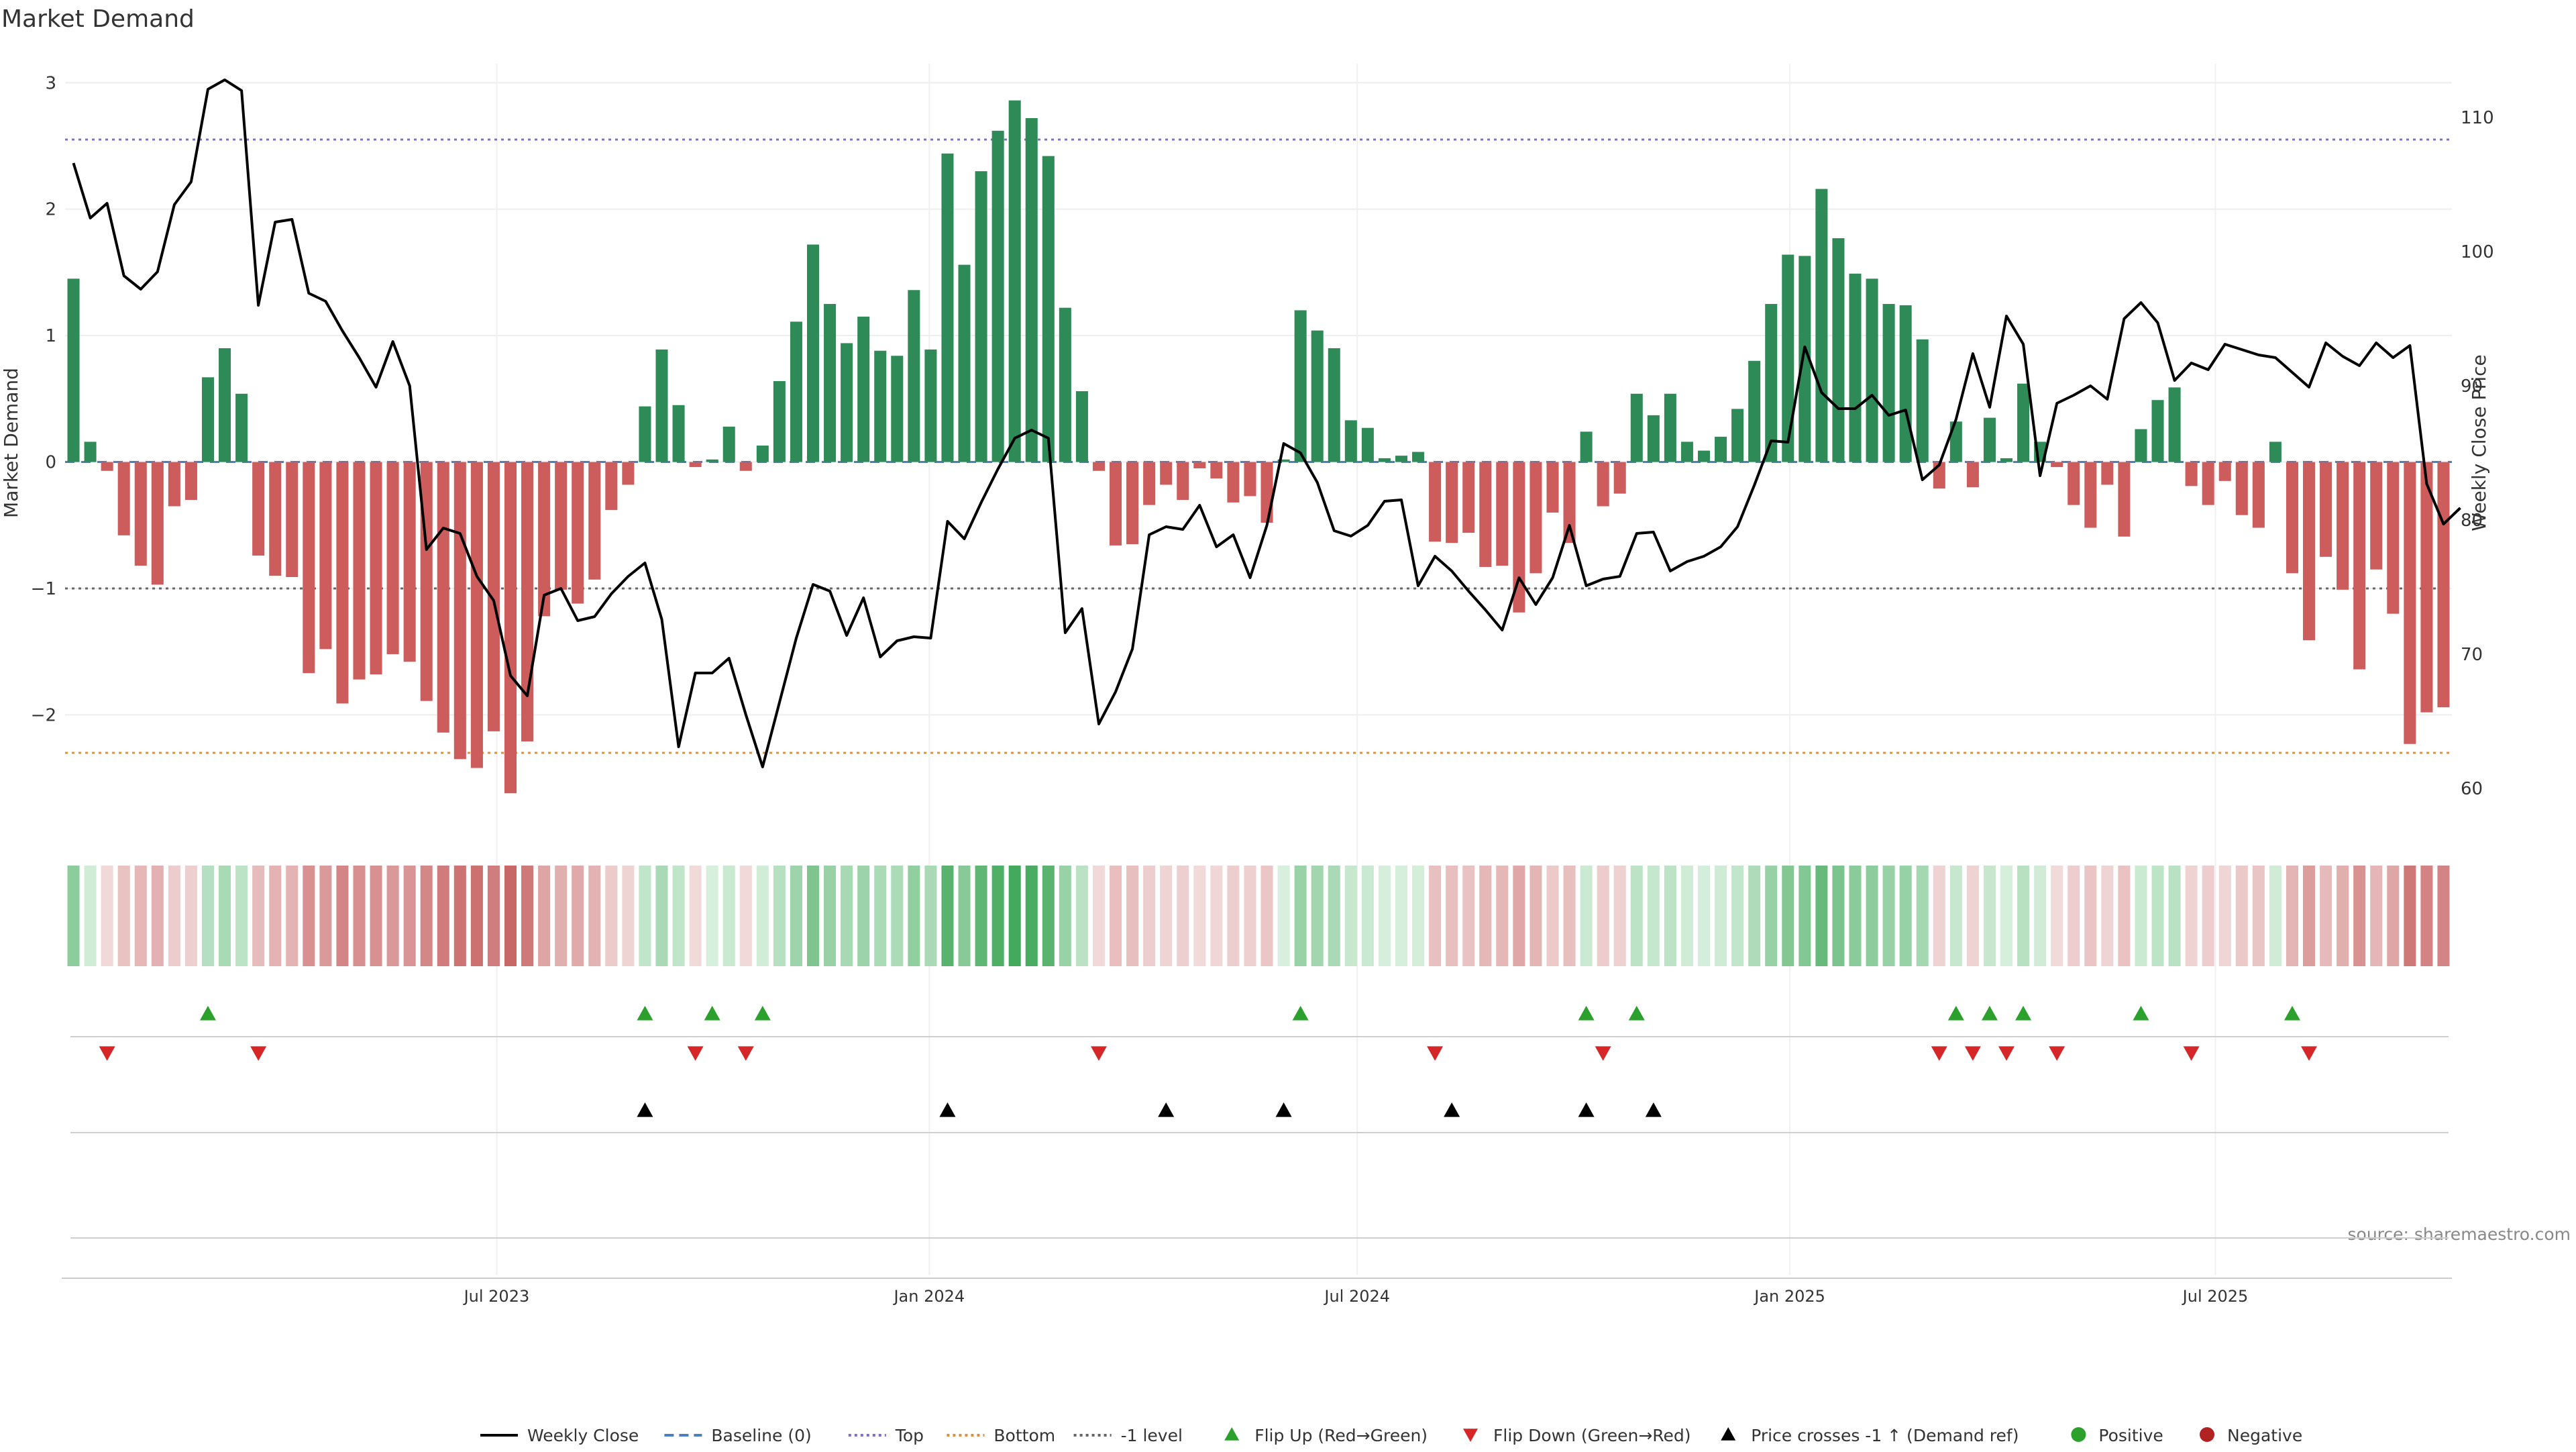 This screenshot has width=2576, height=1452. I want to click on x-tick-label: Jan 2025, so click(1789, 1297).